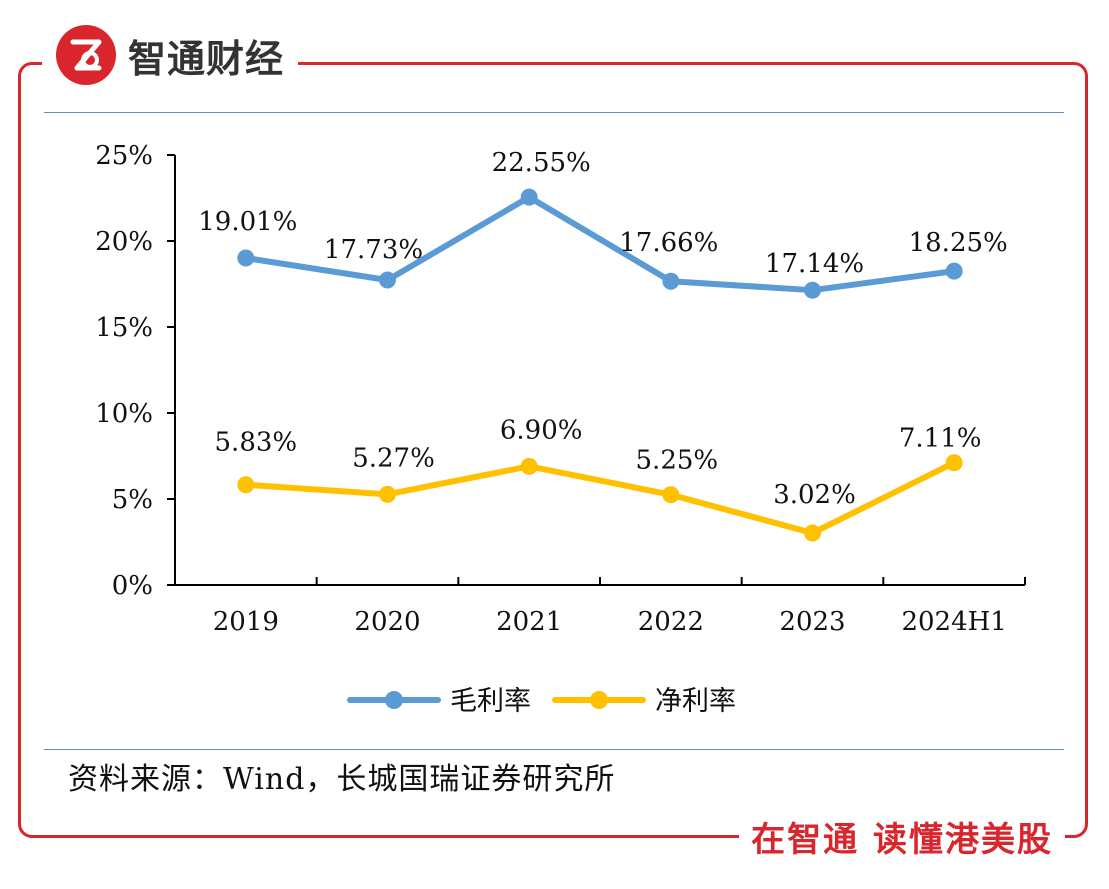 The height and width of the screenshot is (889, 1109). I want to click on x-tick-label: 2023, so click(812, 622).